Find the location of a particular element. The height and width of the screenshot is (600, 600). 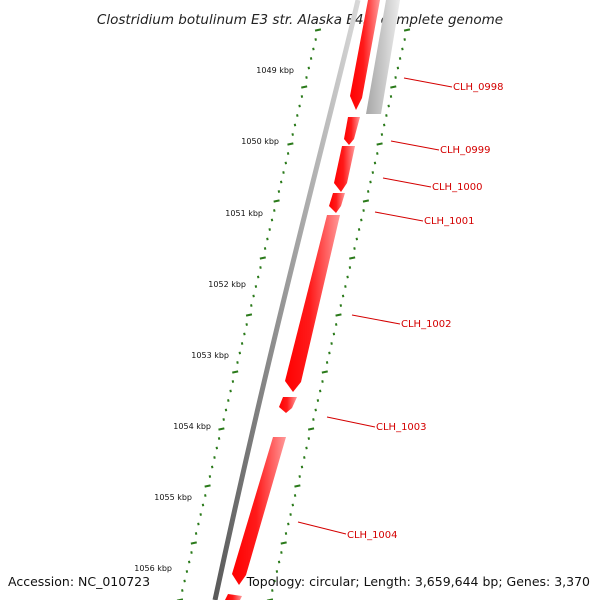

kbp-label: 1055 kbp is located at coordinates (173, 497).